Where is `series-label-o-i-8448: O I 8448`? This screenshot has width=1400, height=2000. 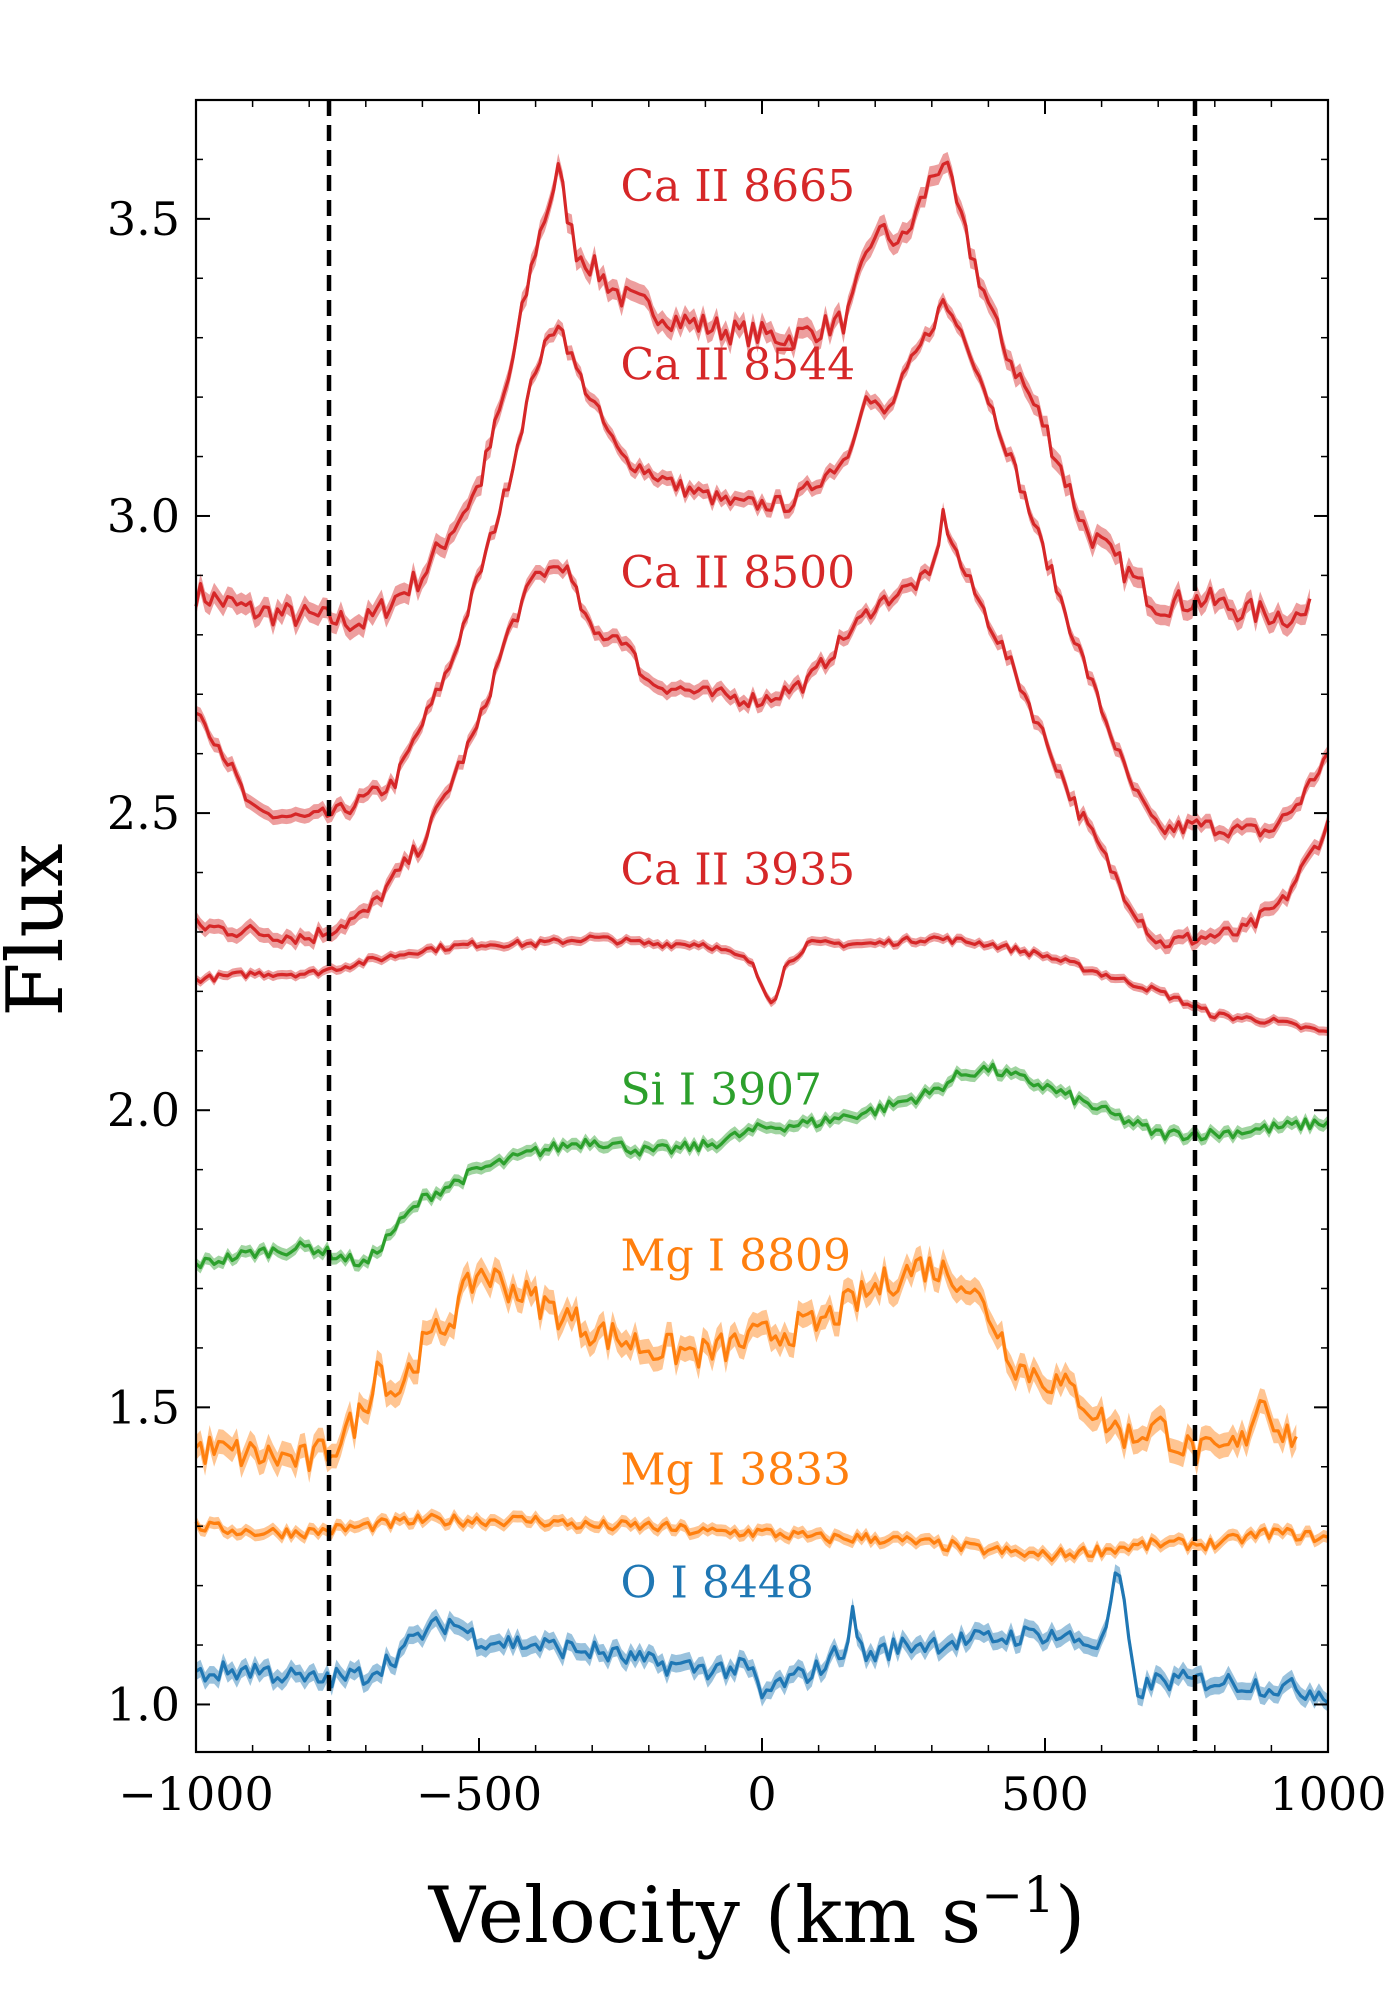 series-label-o-i-8448: O I 8448 is located at coordinates (717, 1582).